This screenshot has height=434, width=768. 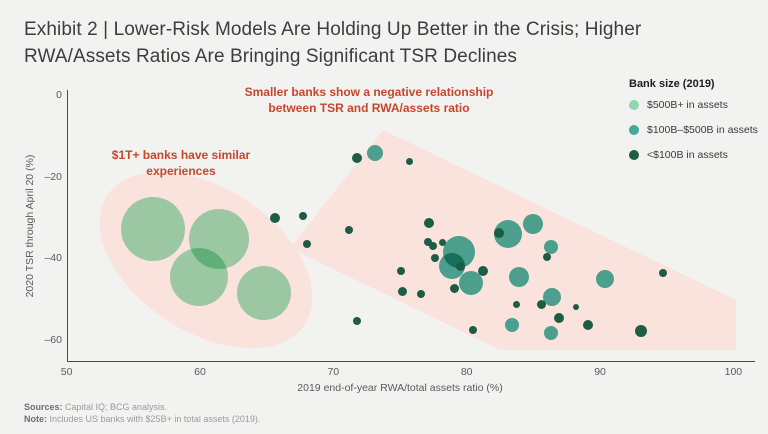 What do you see at coordinates (702, 130) in the screenshot?
I see `legend-item-label: $100B–$500B in assets` at bounding box center [702, 130].